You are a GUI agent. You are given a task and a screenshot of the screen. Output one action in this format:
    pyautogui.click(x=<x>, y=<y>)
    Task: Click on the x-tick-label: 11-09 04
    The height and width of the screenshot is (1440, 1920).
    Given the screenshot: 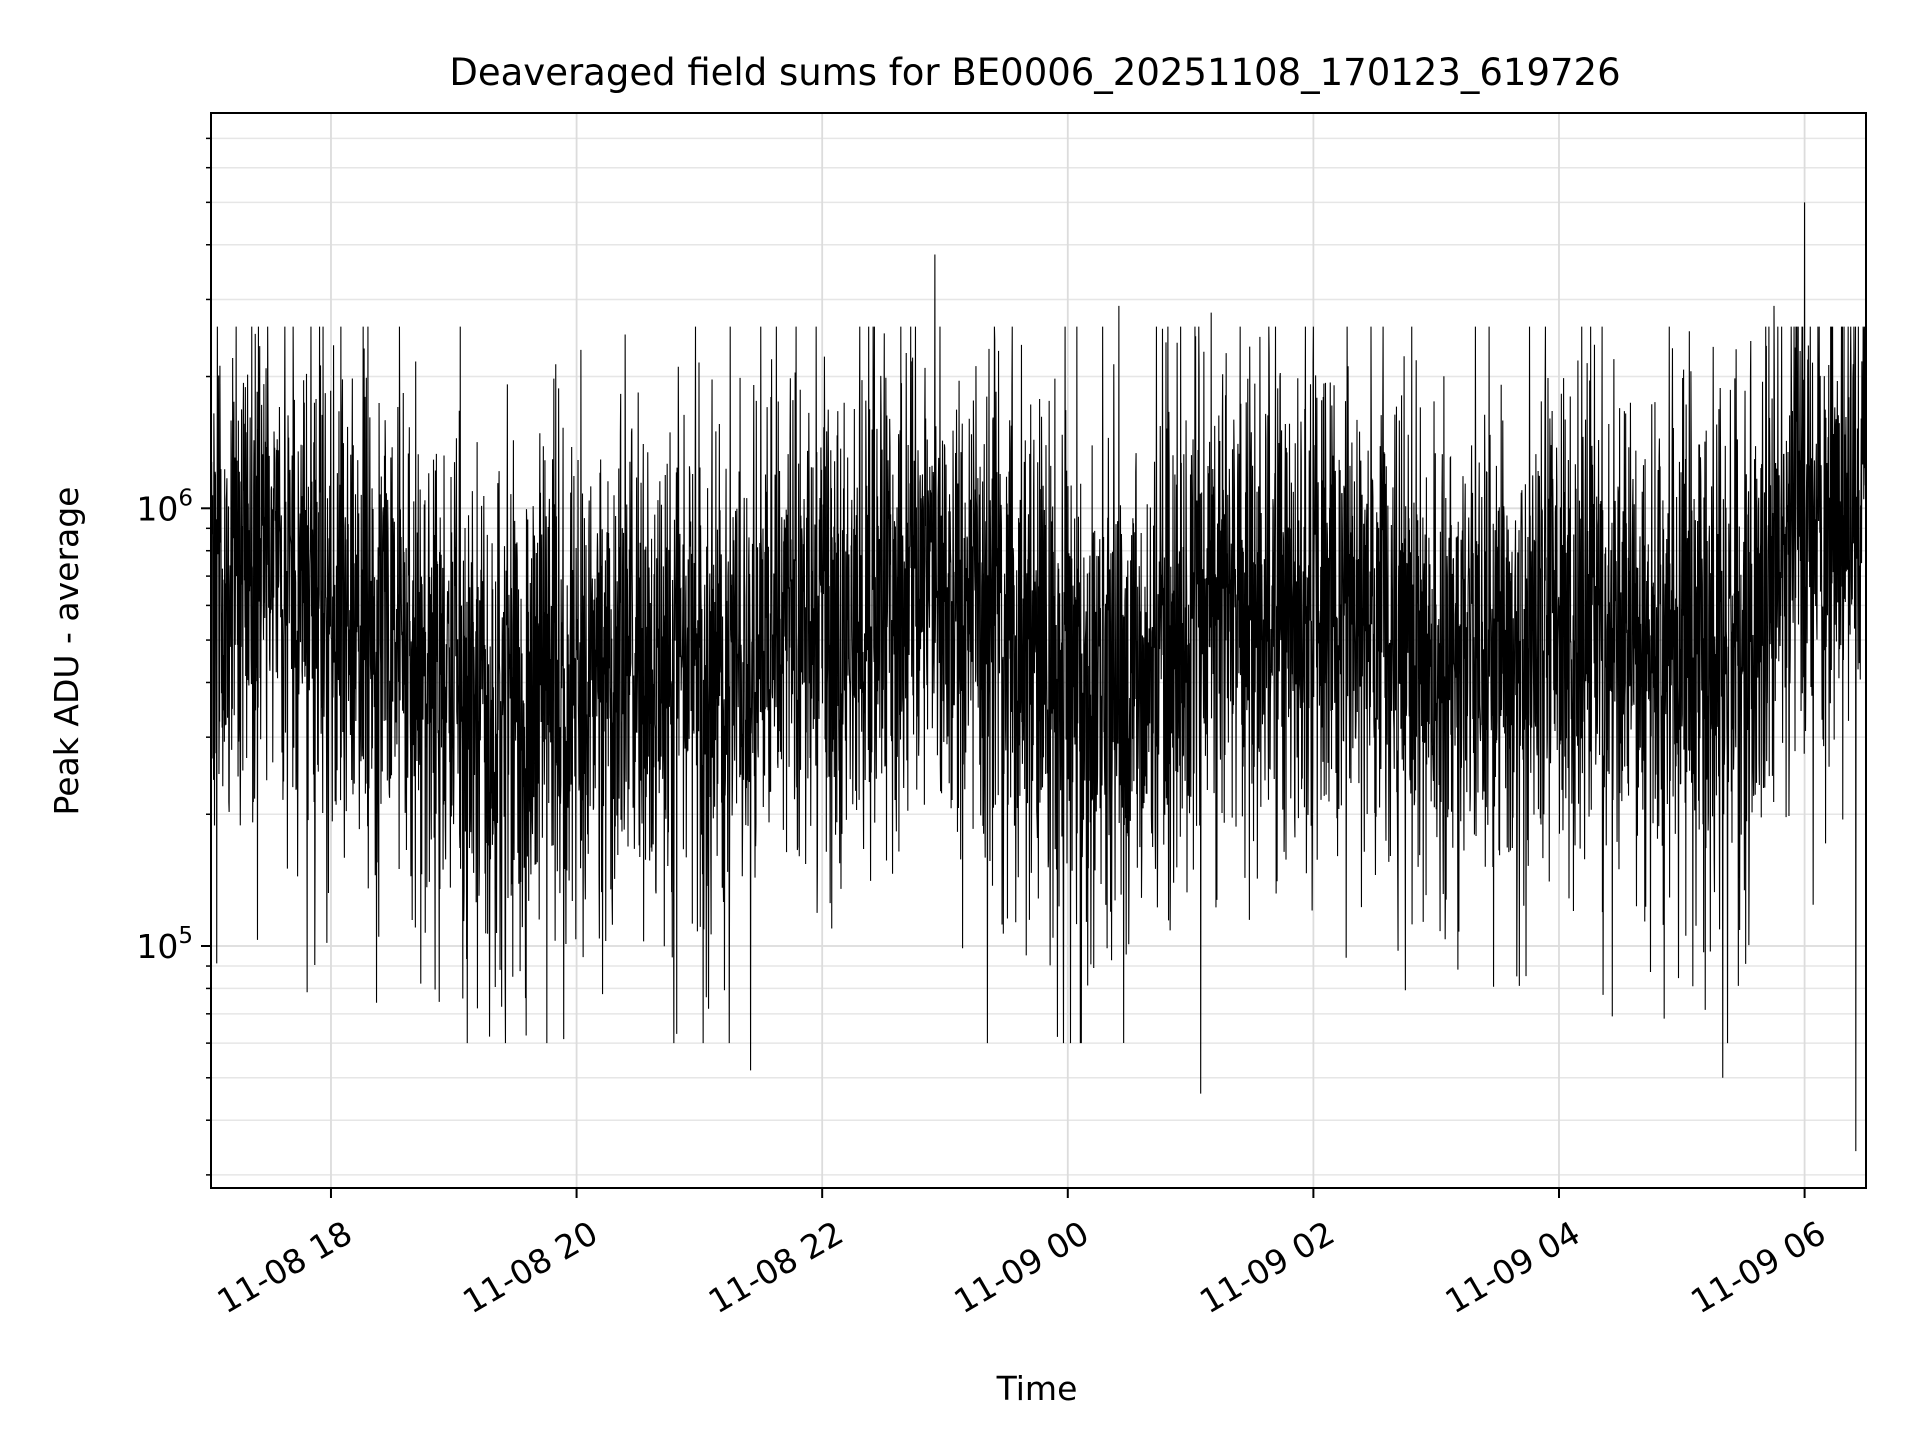 What is the action you would take?
    pyautogui.click(x=1513, y=1267)
    